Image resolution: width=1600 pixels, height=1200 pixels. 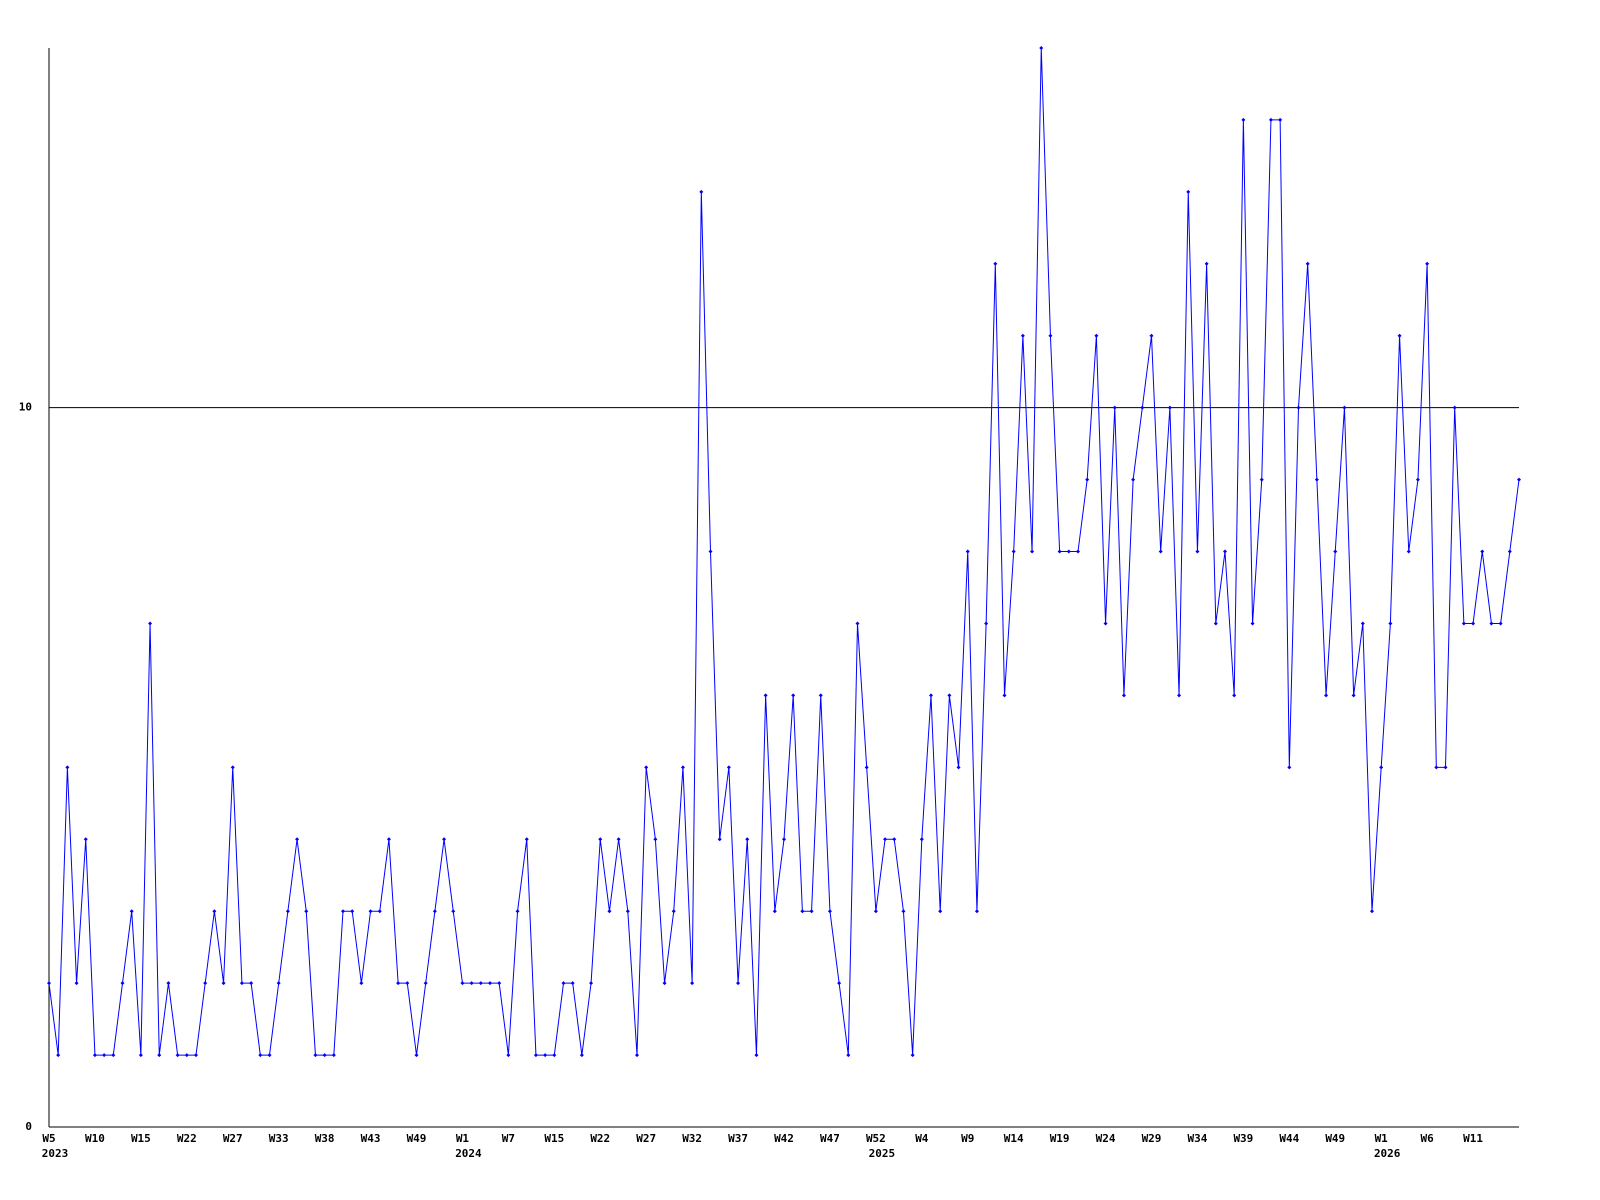 I want to click on x-tick-label: W52, so click(x=876, y=1138).